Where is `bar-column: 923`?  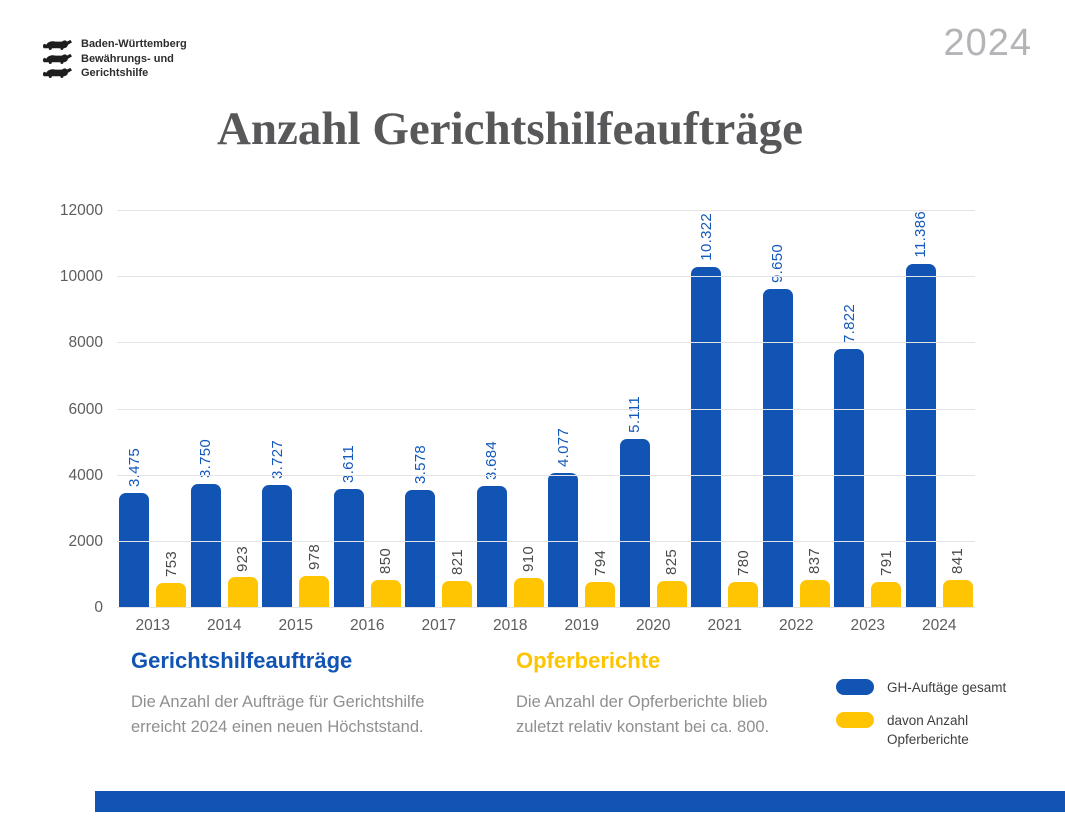 bar-column: 923 is located at coordinates (242, 409).